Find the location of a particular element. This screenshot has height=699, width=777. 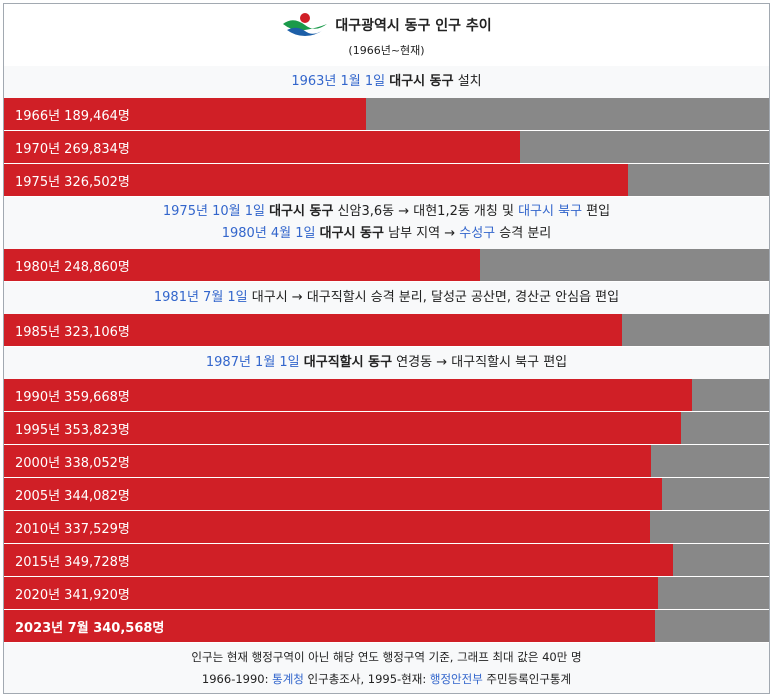

note-text: 남부 지역 → is located at coordinates (421, 233).